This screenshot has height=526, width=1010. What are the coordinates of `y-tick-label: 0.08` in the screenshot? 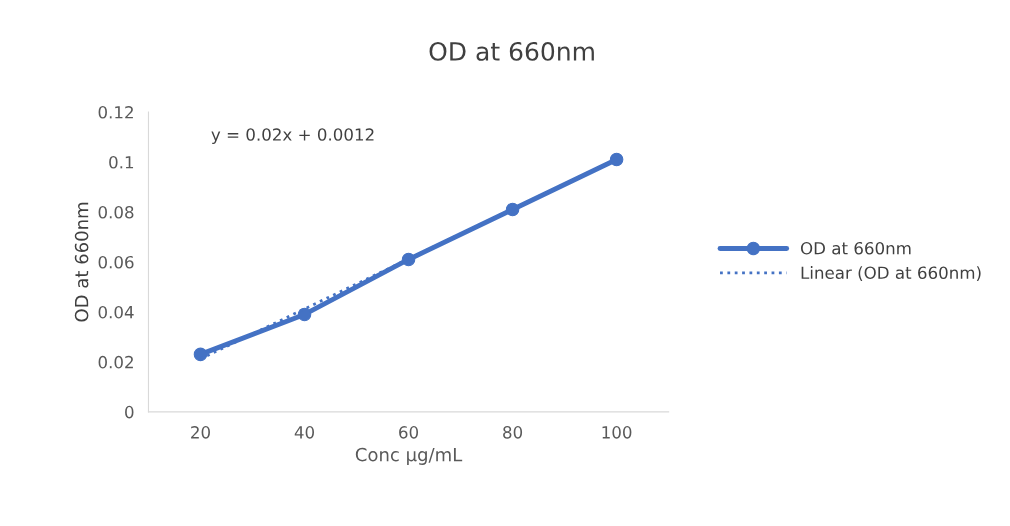 It's located at (116, 212).